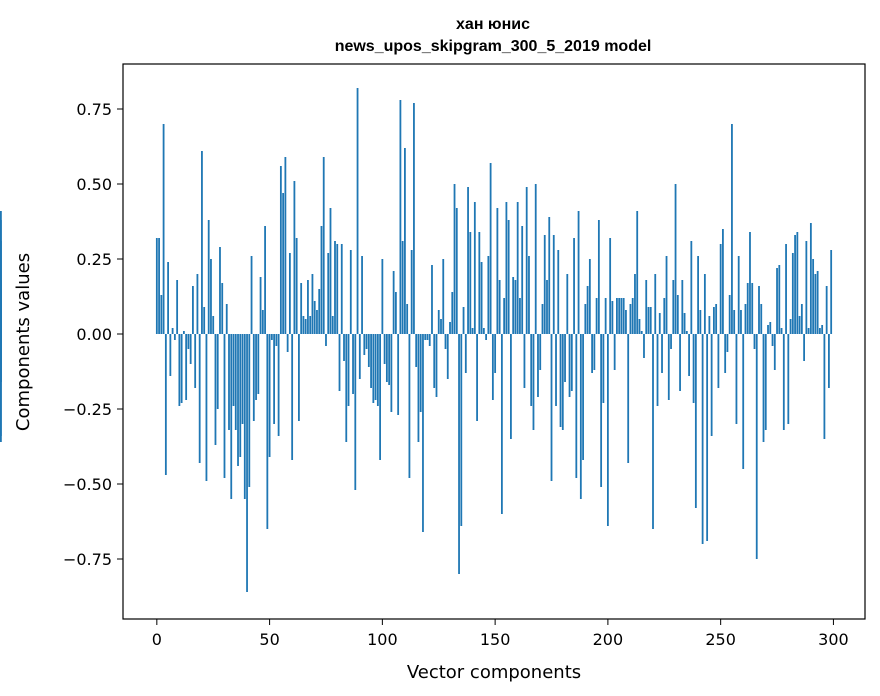  I want to click on y-tick-label: −0.25, so click(87, 409).